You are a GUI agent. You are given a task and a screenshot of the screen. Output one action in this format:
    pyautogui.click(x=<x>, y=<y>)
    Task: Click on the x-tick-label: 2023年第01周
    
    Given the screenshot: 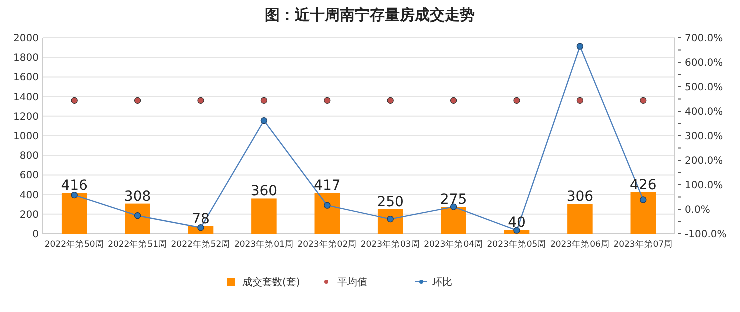 What is the action you would take?
    pyautogui.click(x=264, y=244)
    